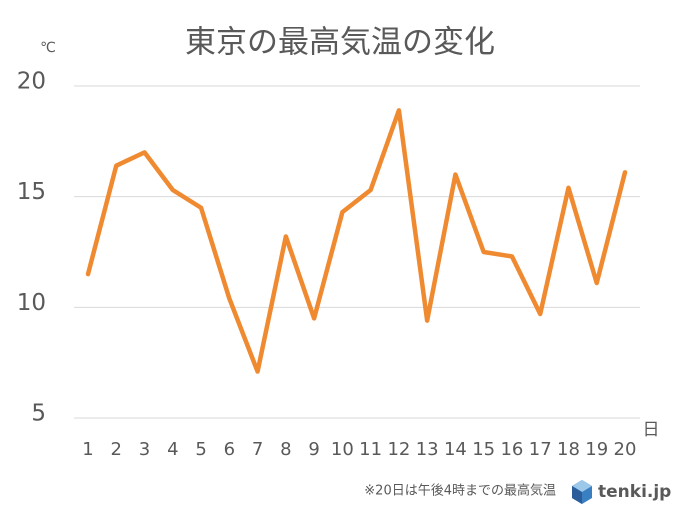 This screenshot has height=510, width=680. What do you see at coordinates (31, 303) in the screenshot?
I see `y-tick-label: 10` at bounding box center [31, 303].